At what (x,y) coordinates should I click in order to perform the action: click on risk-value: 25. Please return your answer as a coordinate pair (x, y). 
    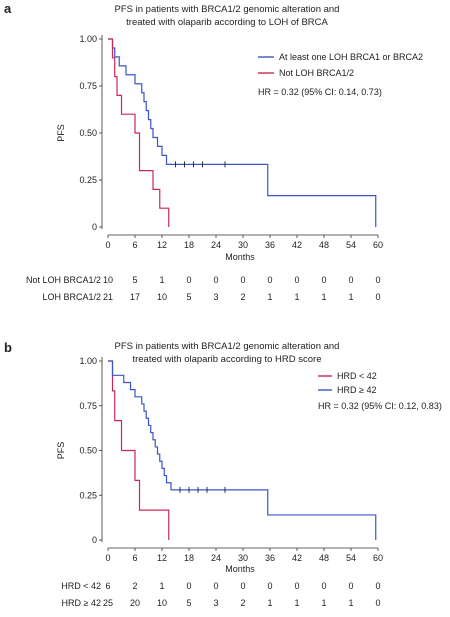
    Looking at the image, I should click on (108, 603).